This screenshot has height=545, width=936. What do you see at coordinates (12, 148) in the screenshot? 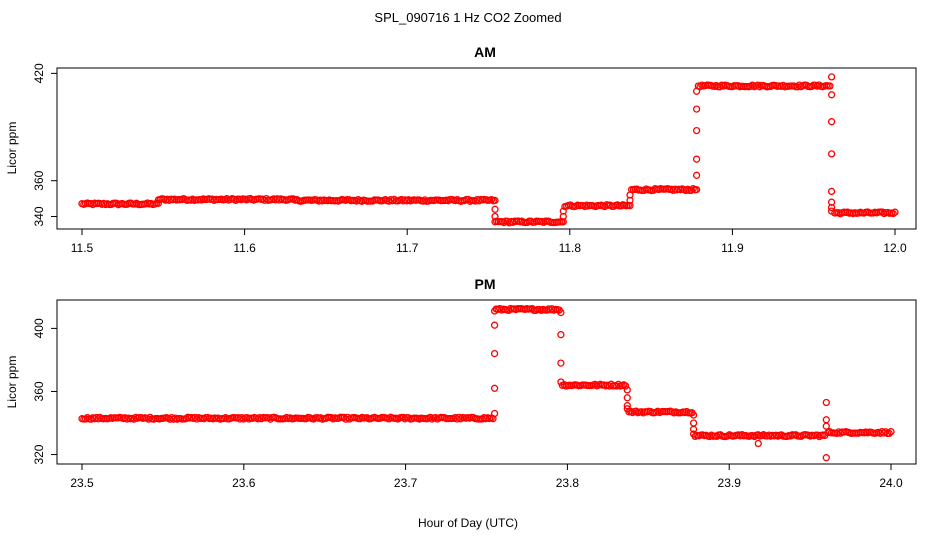
I see `am-y-axis-label: Licor ppm` at bounding box center [12, 148].